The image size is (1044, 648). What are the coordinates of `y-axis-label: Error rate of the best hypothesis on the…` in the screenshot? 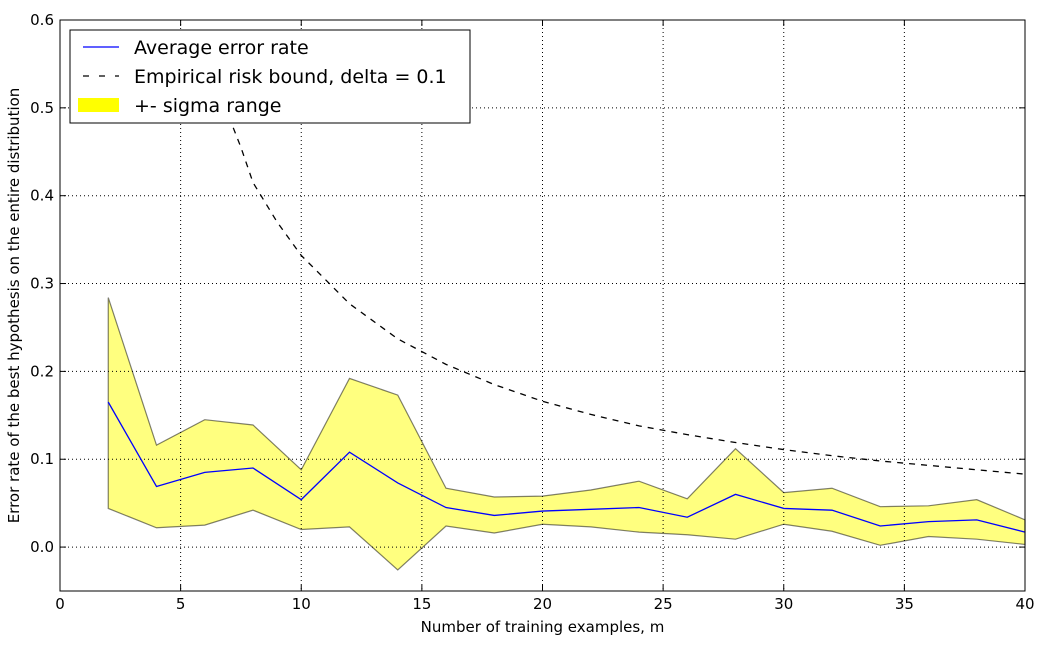 It's located at (14, 306).